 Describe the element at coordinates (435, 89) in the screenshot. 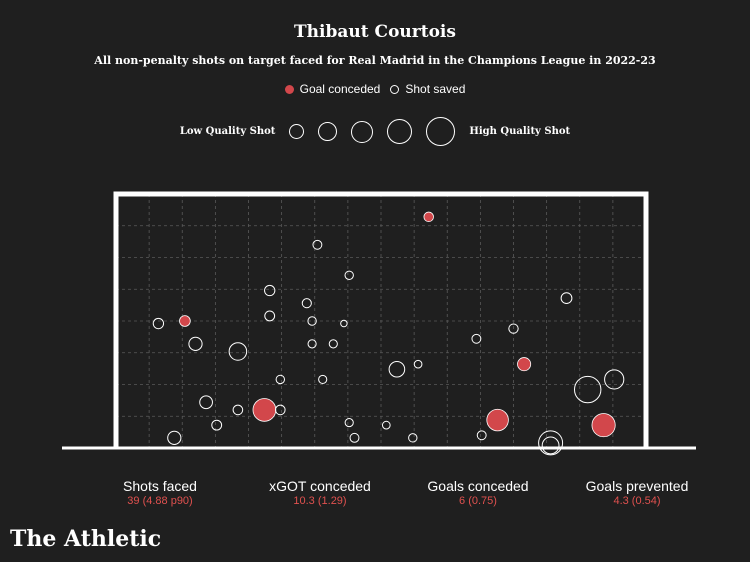

I see `legend-saved-label: Shot saved` at that location.